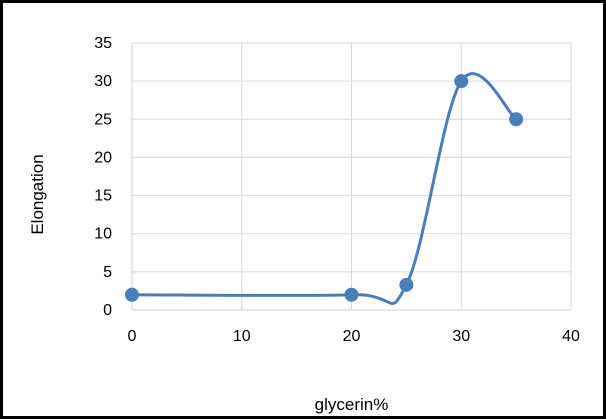 Image resolution: width=606 pixels, height=419 pixels. I want to click on y-tick-label: 25, so click(103, 119).